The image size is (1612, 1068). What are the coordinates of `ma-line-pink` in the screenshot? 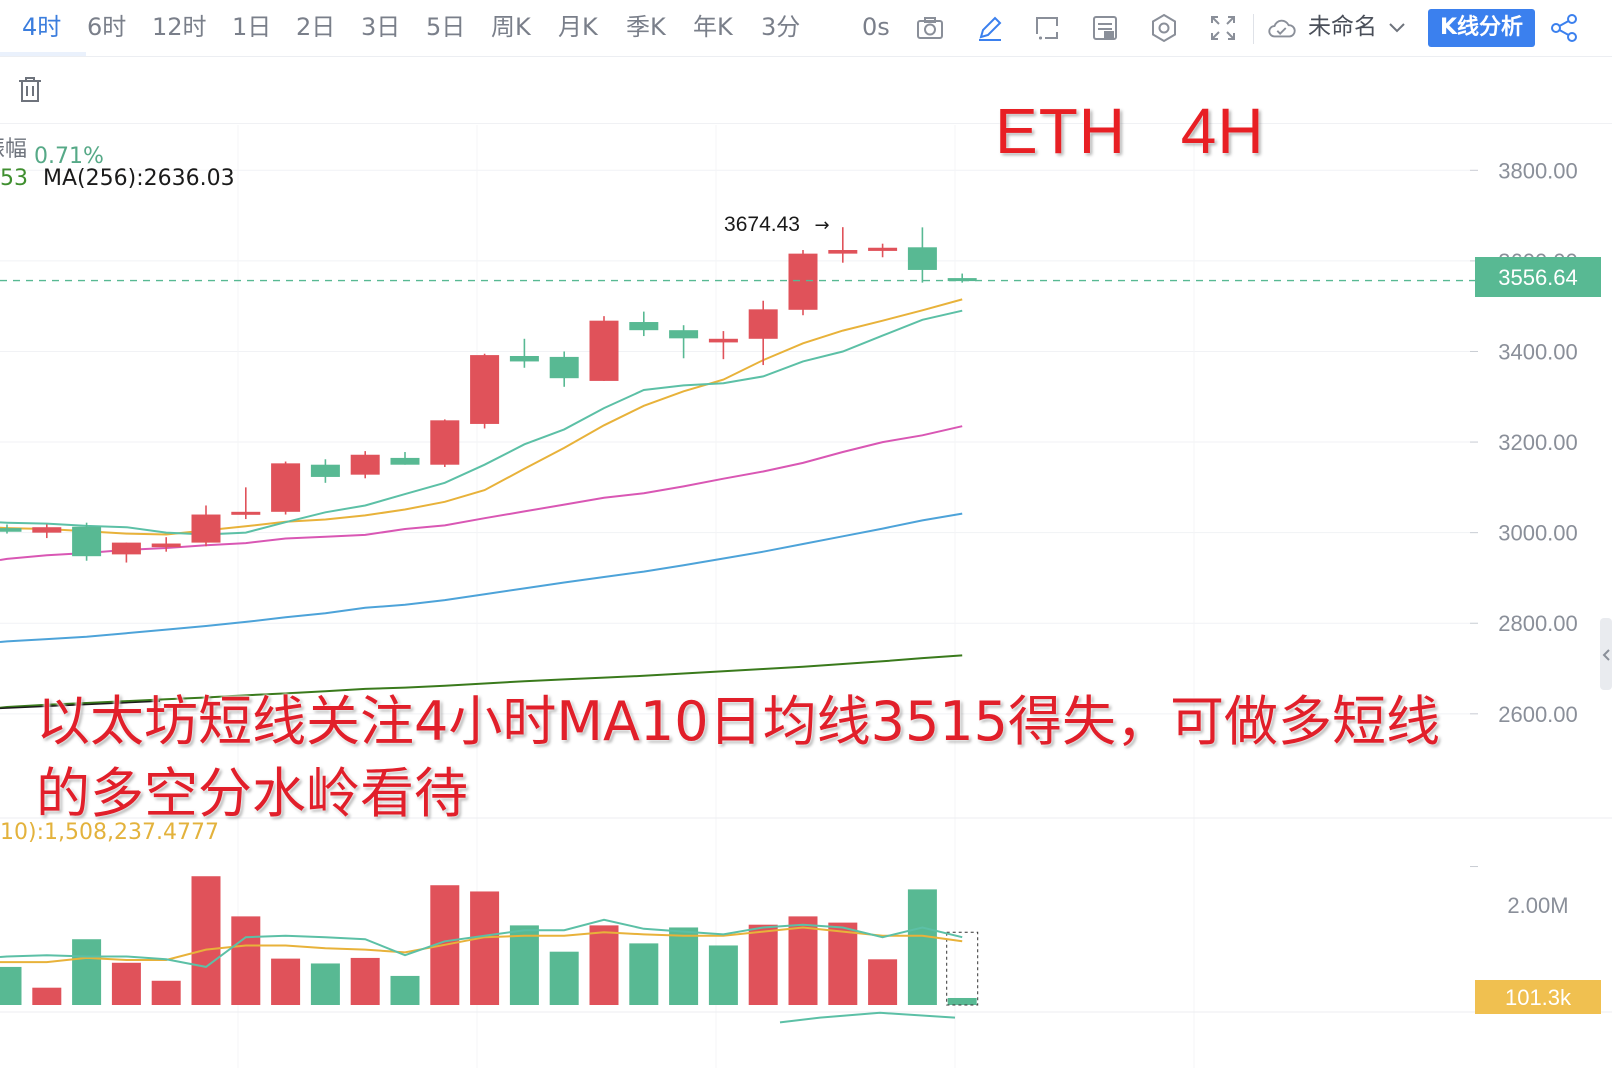 It's located at (481, 493).